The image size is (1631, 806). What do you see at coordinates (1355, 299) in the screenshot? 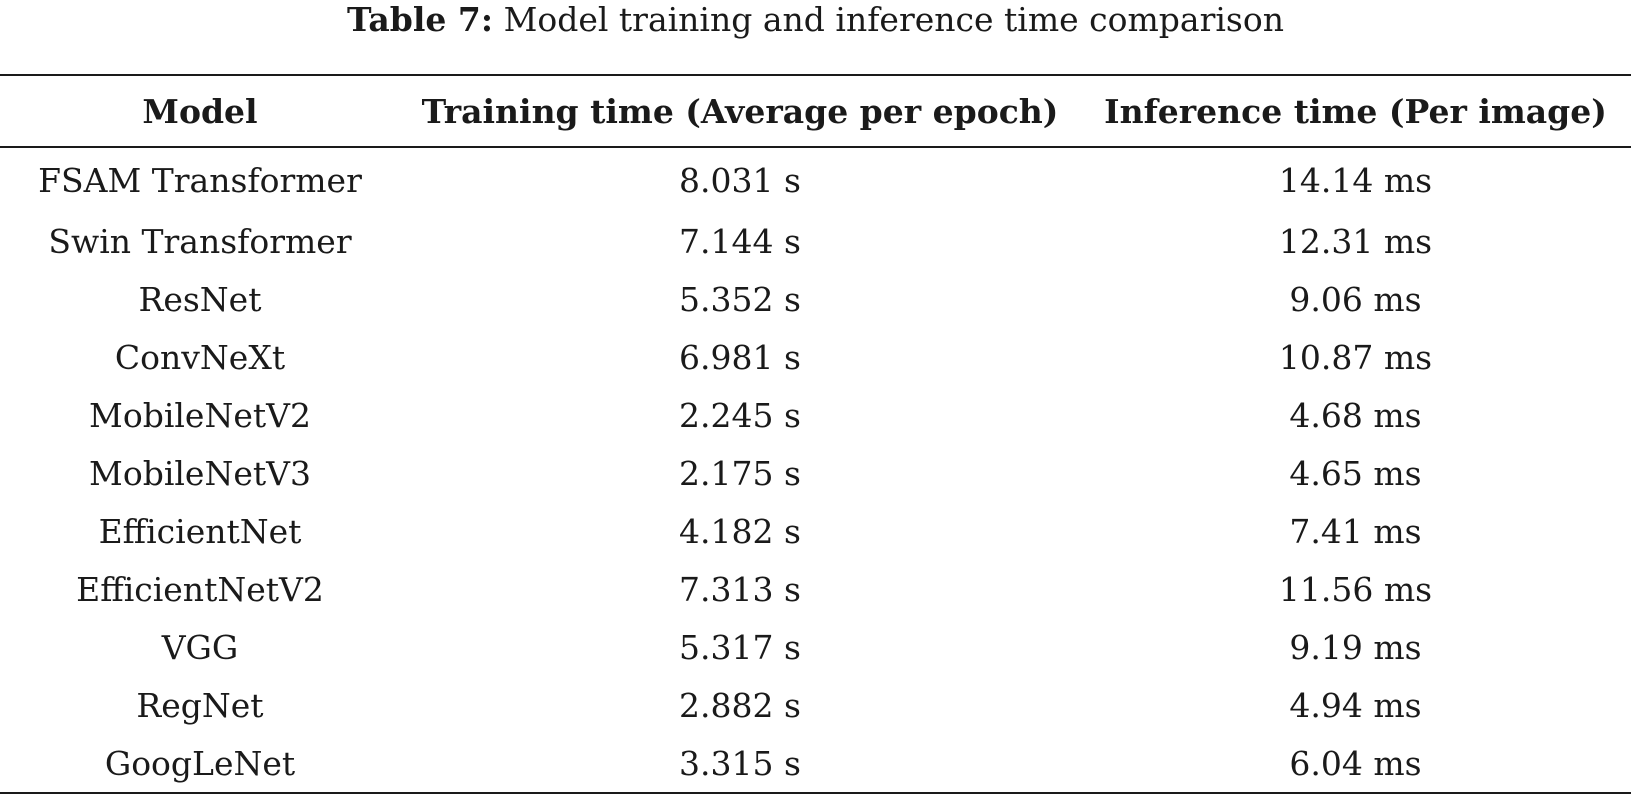
I see `cell-inference-time: 9.06 ms` at bounding box center [1355, 299].